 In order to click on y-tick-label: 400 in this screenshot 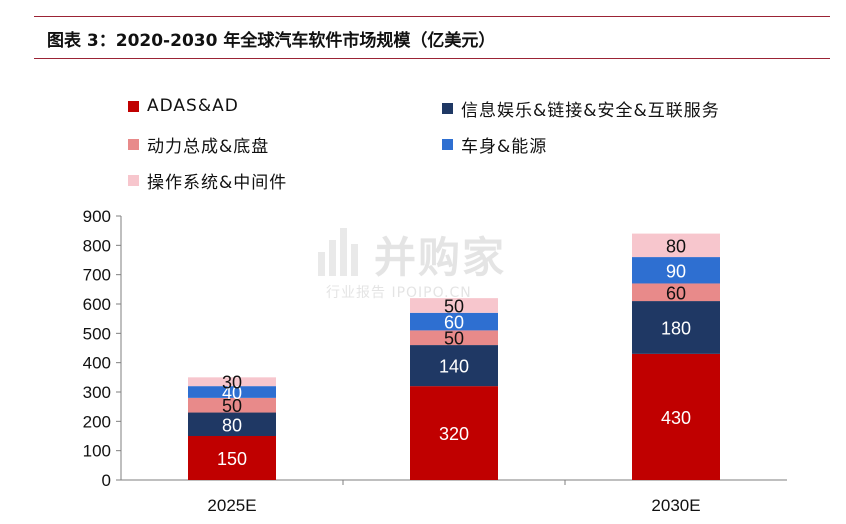, I will do `click(97, 363)`.